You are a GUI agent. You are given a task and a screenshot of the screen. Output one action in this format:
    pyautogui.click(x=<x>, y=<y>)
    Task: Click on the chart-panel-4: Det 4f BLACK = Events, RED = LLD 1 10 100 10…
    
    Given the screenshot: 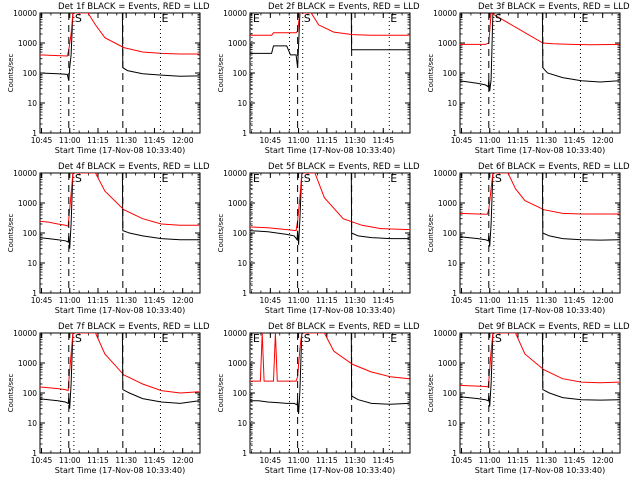 What is the action you would take?
    pyautogui.click(x=108, y=238)
    